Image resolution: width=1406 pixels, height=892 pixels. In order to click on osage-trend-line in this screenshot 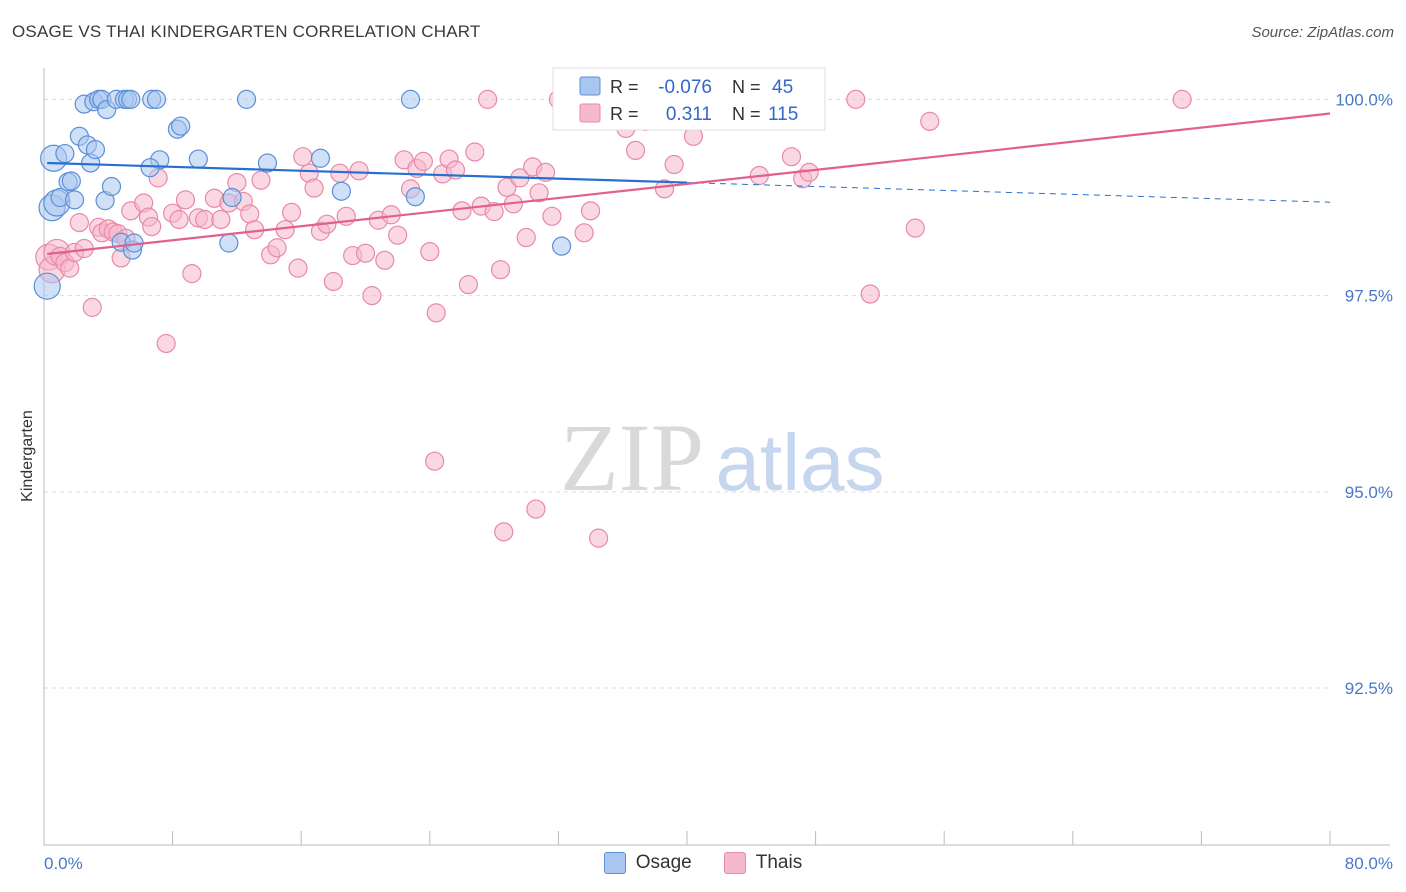, I will do `click(367, 172)`.